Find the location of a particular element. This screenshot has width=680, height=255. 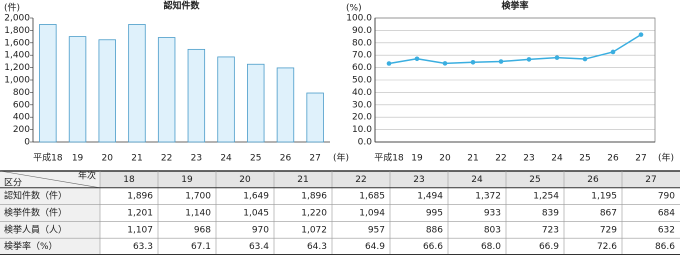

x-tick-label: 平成18 is located at coordinates (48, 158).